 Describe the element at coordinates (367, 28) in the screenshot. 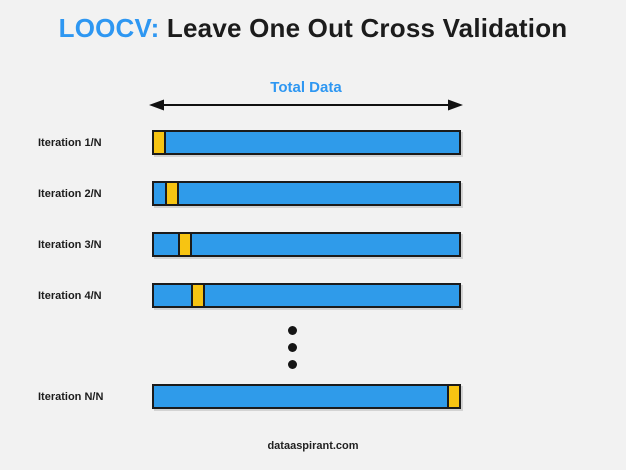

I see `title-text: Leave One Out Cross Validation` at that location.